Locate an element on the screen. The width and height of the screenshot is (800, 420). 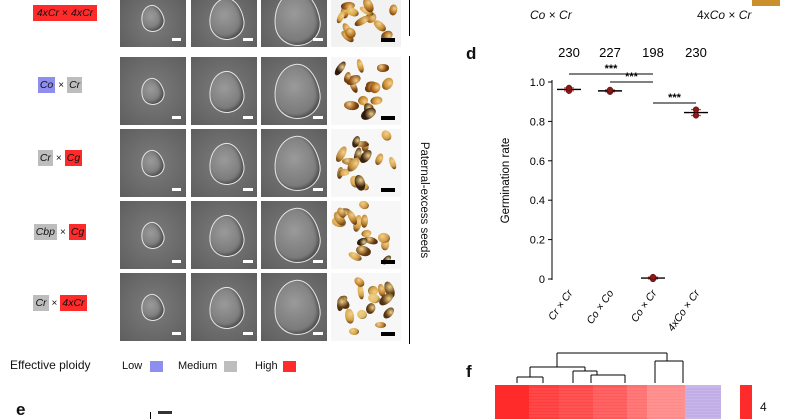
x-category-label: Cr × Cr is located at coordinates (561, 304).